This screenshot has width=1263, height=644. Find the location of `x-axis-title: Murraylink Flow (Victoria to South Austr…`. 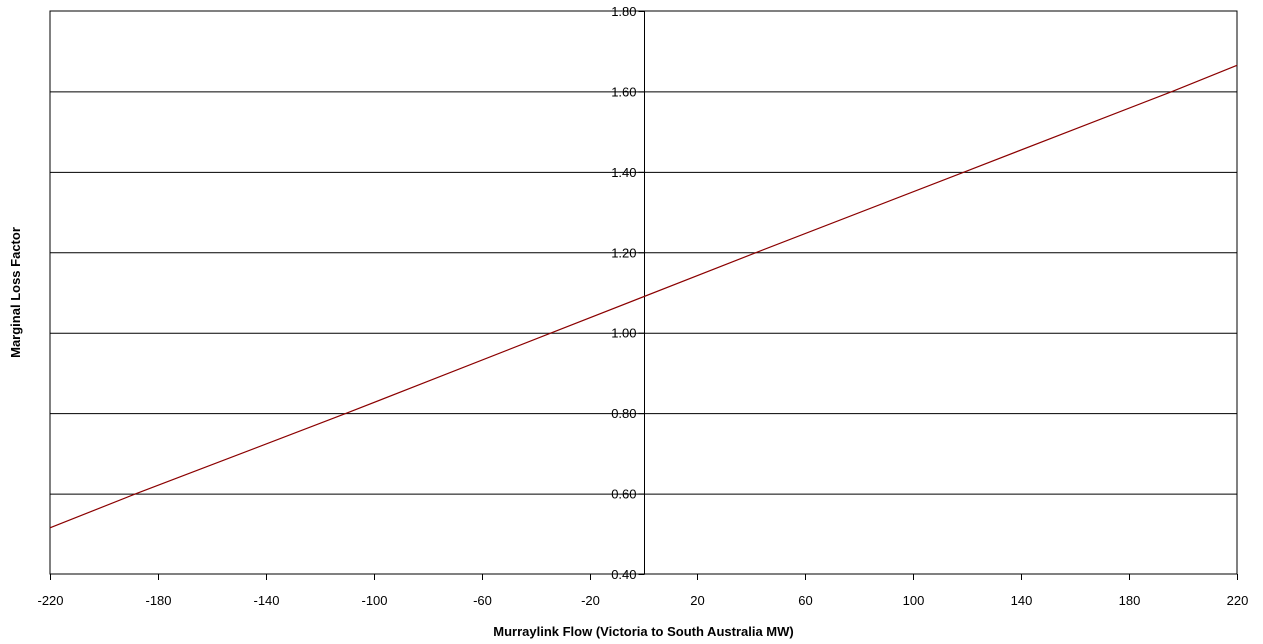

x-axis-title: Murraylink Flow (Victoria to South Austr… is located at coordinates (643, 631).